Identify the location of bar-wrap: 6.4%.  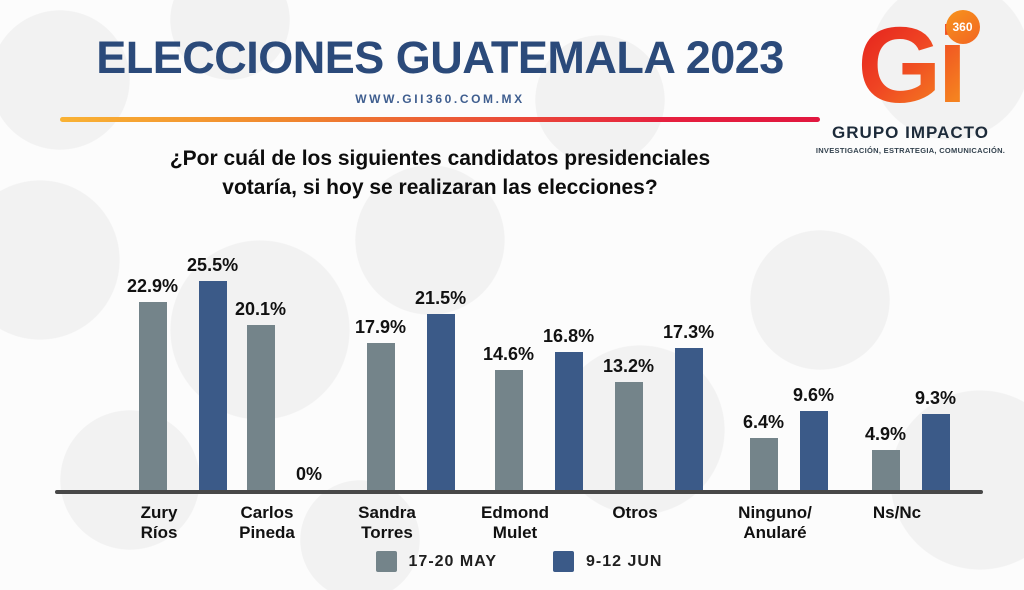
(763, 451).